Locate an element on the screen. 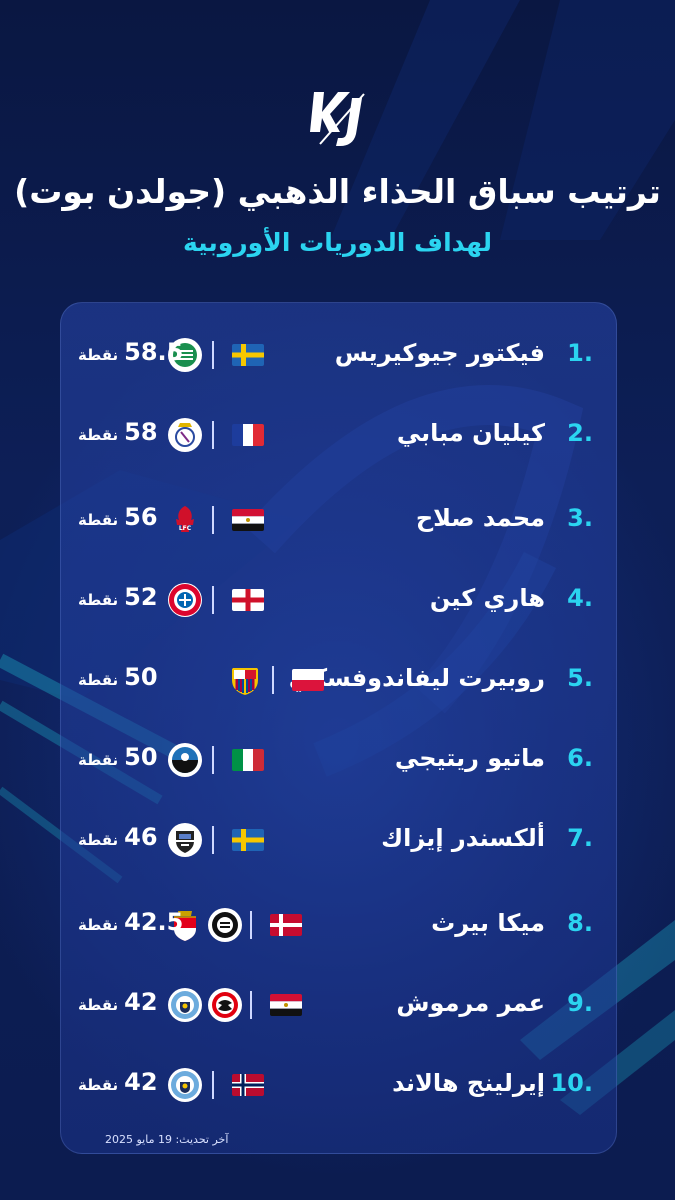  rank-number: 3. is located at coordinates (580, 518).